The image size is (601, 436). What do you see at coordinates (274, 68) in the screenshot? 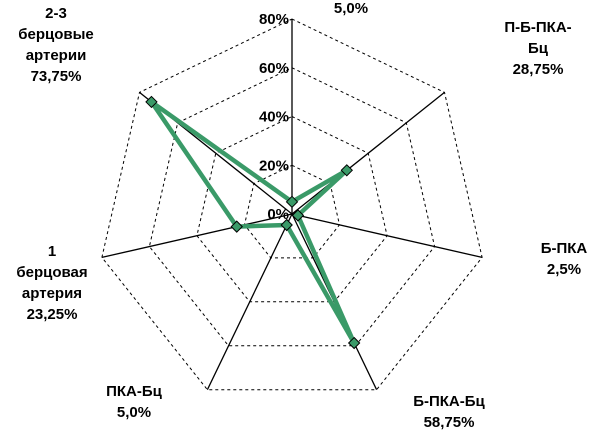
I see `tick-label-3: 60%` at bounding box center [274, 68].